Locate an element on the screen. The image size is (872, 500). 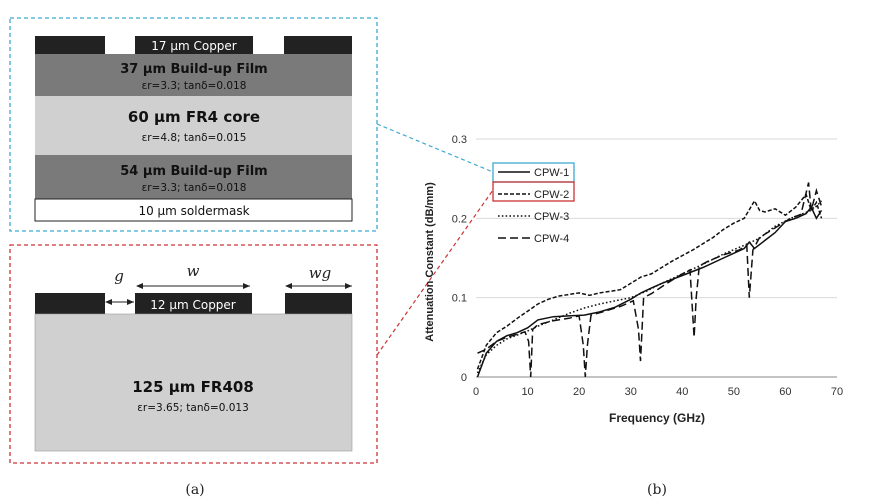
legend-label-cpw-1: CPW-1 is located at coordinates (551, 173).